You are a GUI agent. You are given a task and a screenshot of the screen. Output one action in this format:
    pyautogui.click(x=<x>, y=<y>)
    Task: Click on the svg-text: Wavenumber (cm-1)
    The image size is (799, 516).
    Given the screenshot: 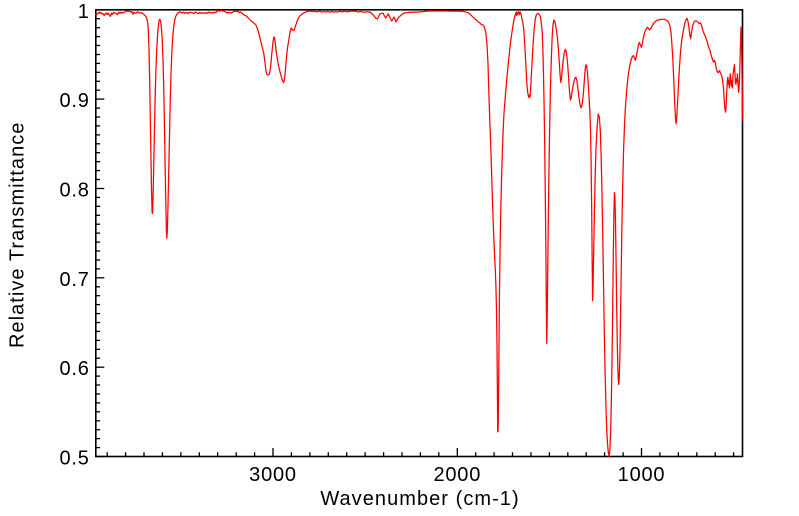 What is the action you would take?
    pyautogui.click(x=419, y=499)
    